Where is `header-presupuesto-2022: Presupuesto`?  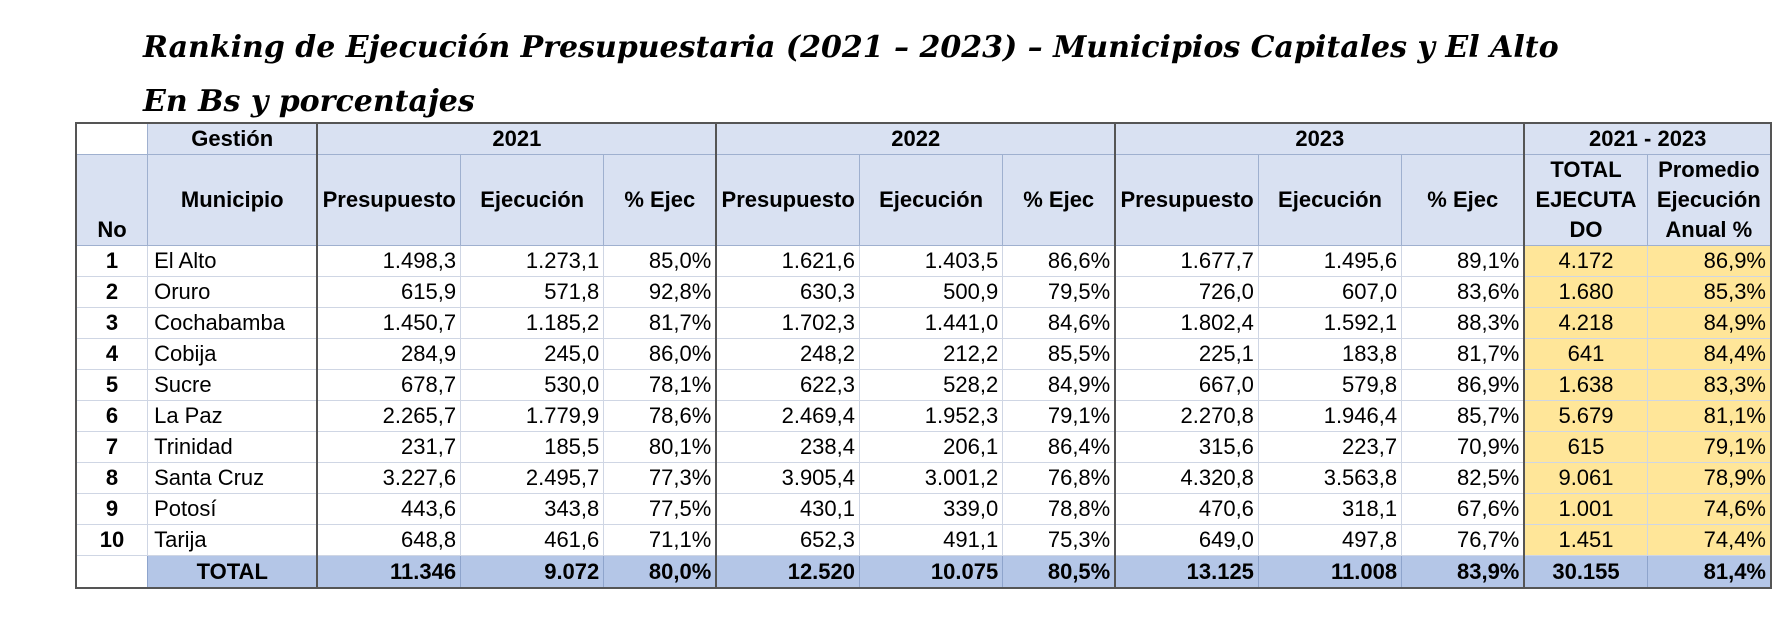
header-presupuesto-2022: Presupuesto is located at coordinates (788, 200).